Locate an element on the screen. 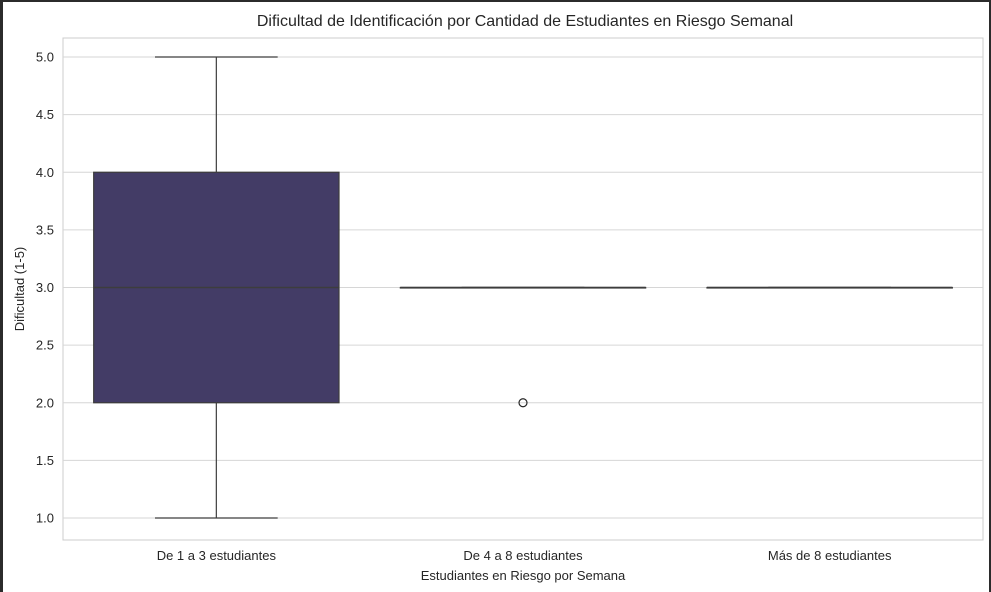 Image resolution: width=991 pixels, height=592 pixels. y-axis-ticks: 1.0 1.5 2.0 2.5 3.0 3.5 4.0 4.5 5.0 is located at coordinates (45, 288).